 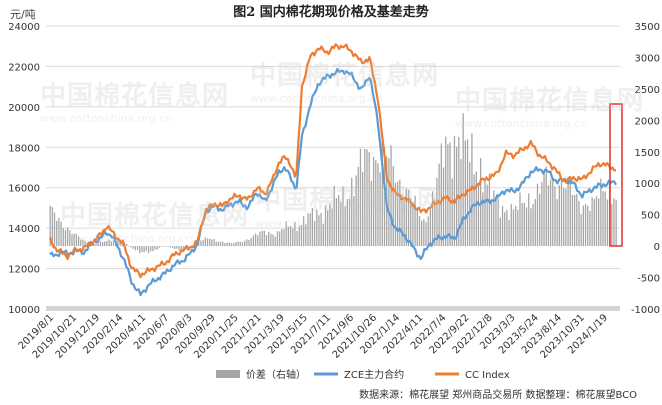 I want to click on right-tick-label: 0, so click(x=657, y=247).